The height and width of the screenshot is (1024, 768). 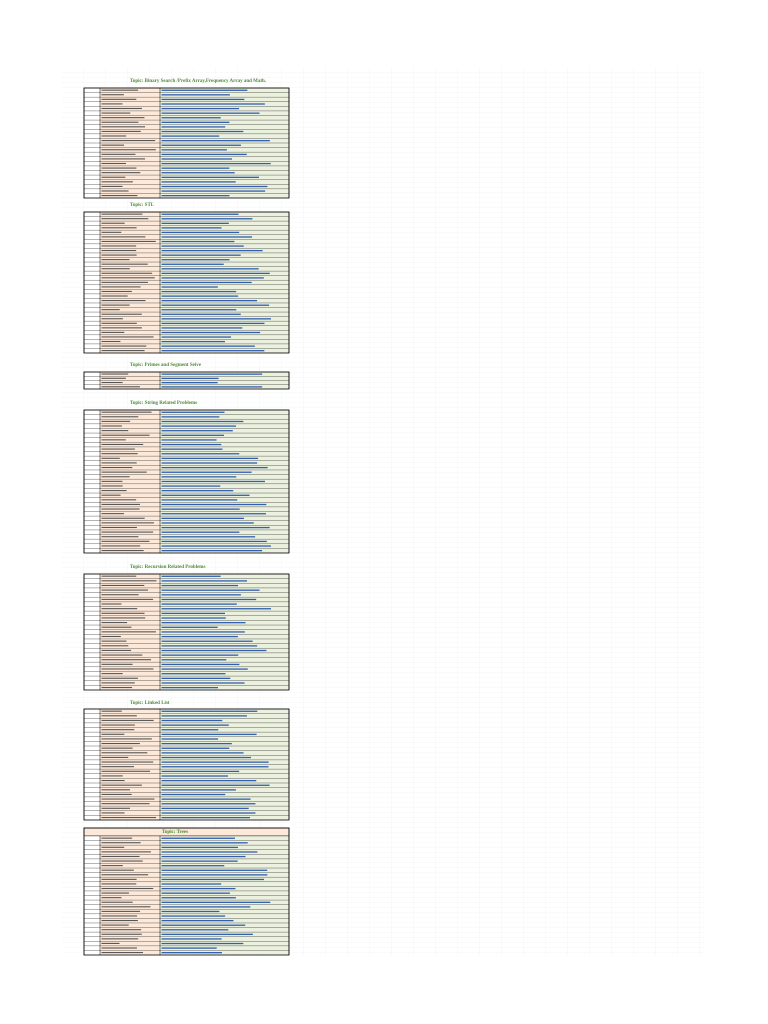 I want to click on section-title: Topic: Primes and Segment Seive, so click(x=166, y=365).